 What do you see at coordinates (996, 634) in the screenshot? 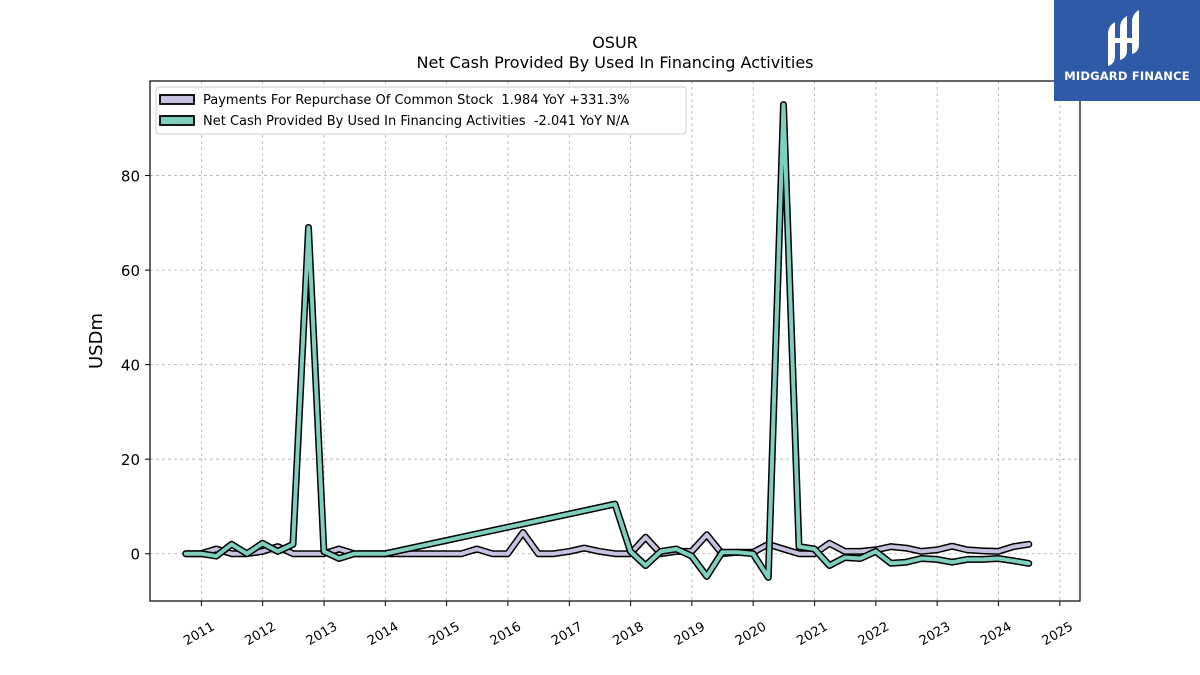
I see `x-tick-label: 2024` at bounding box center [996, 634].